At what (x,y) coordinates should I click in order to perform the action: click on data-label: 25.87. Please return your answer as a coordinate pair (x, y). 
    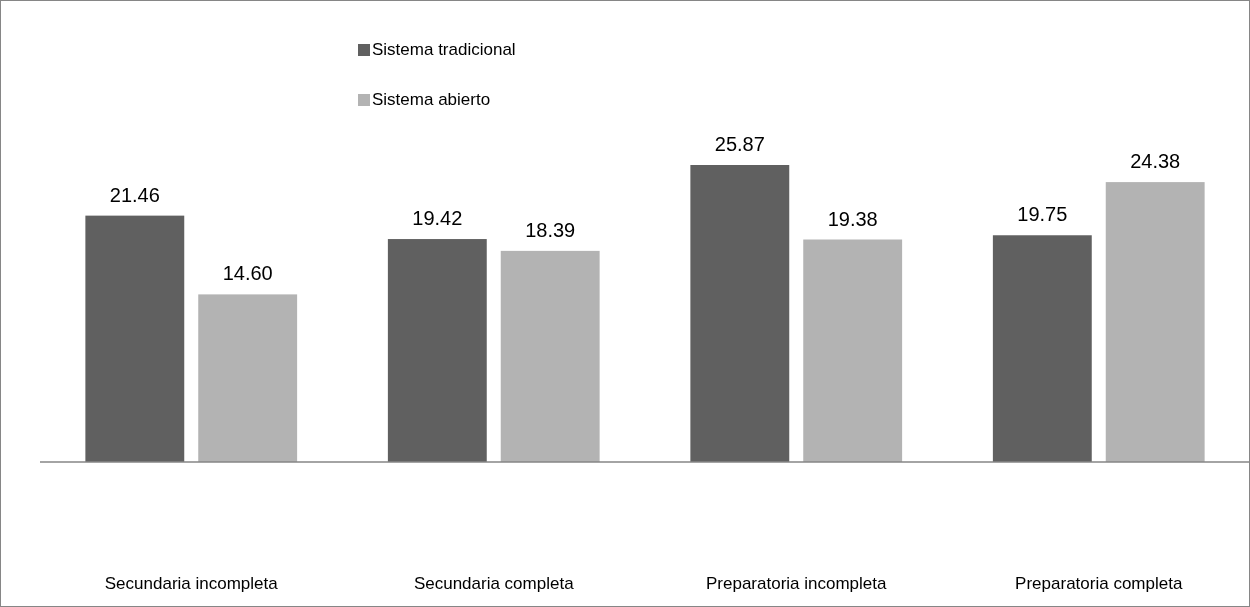
    Looking at the image, I should click on (739, 144).